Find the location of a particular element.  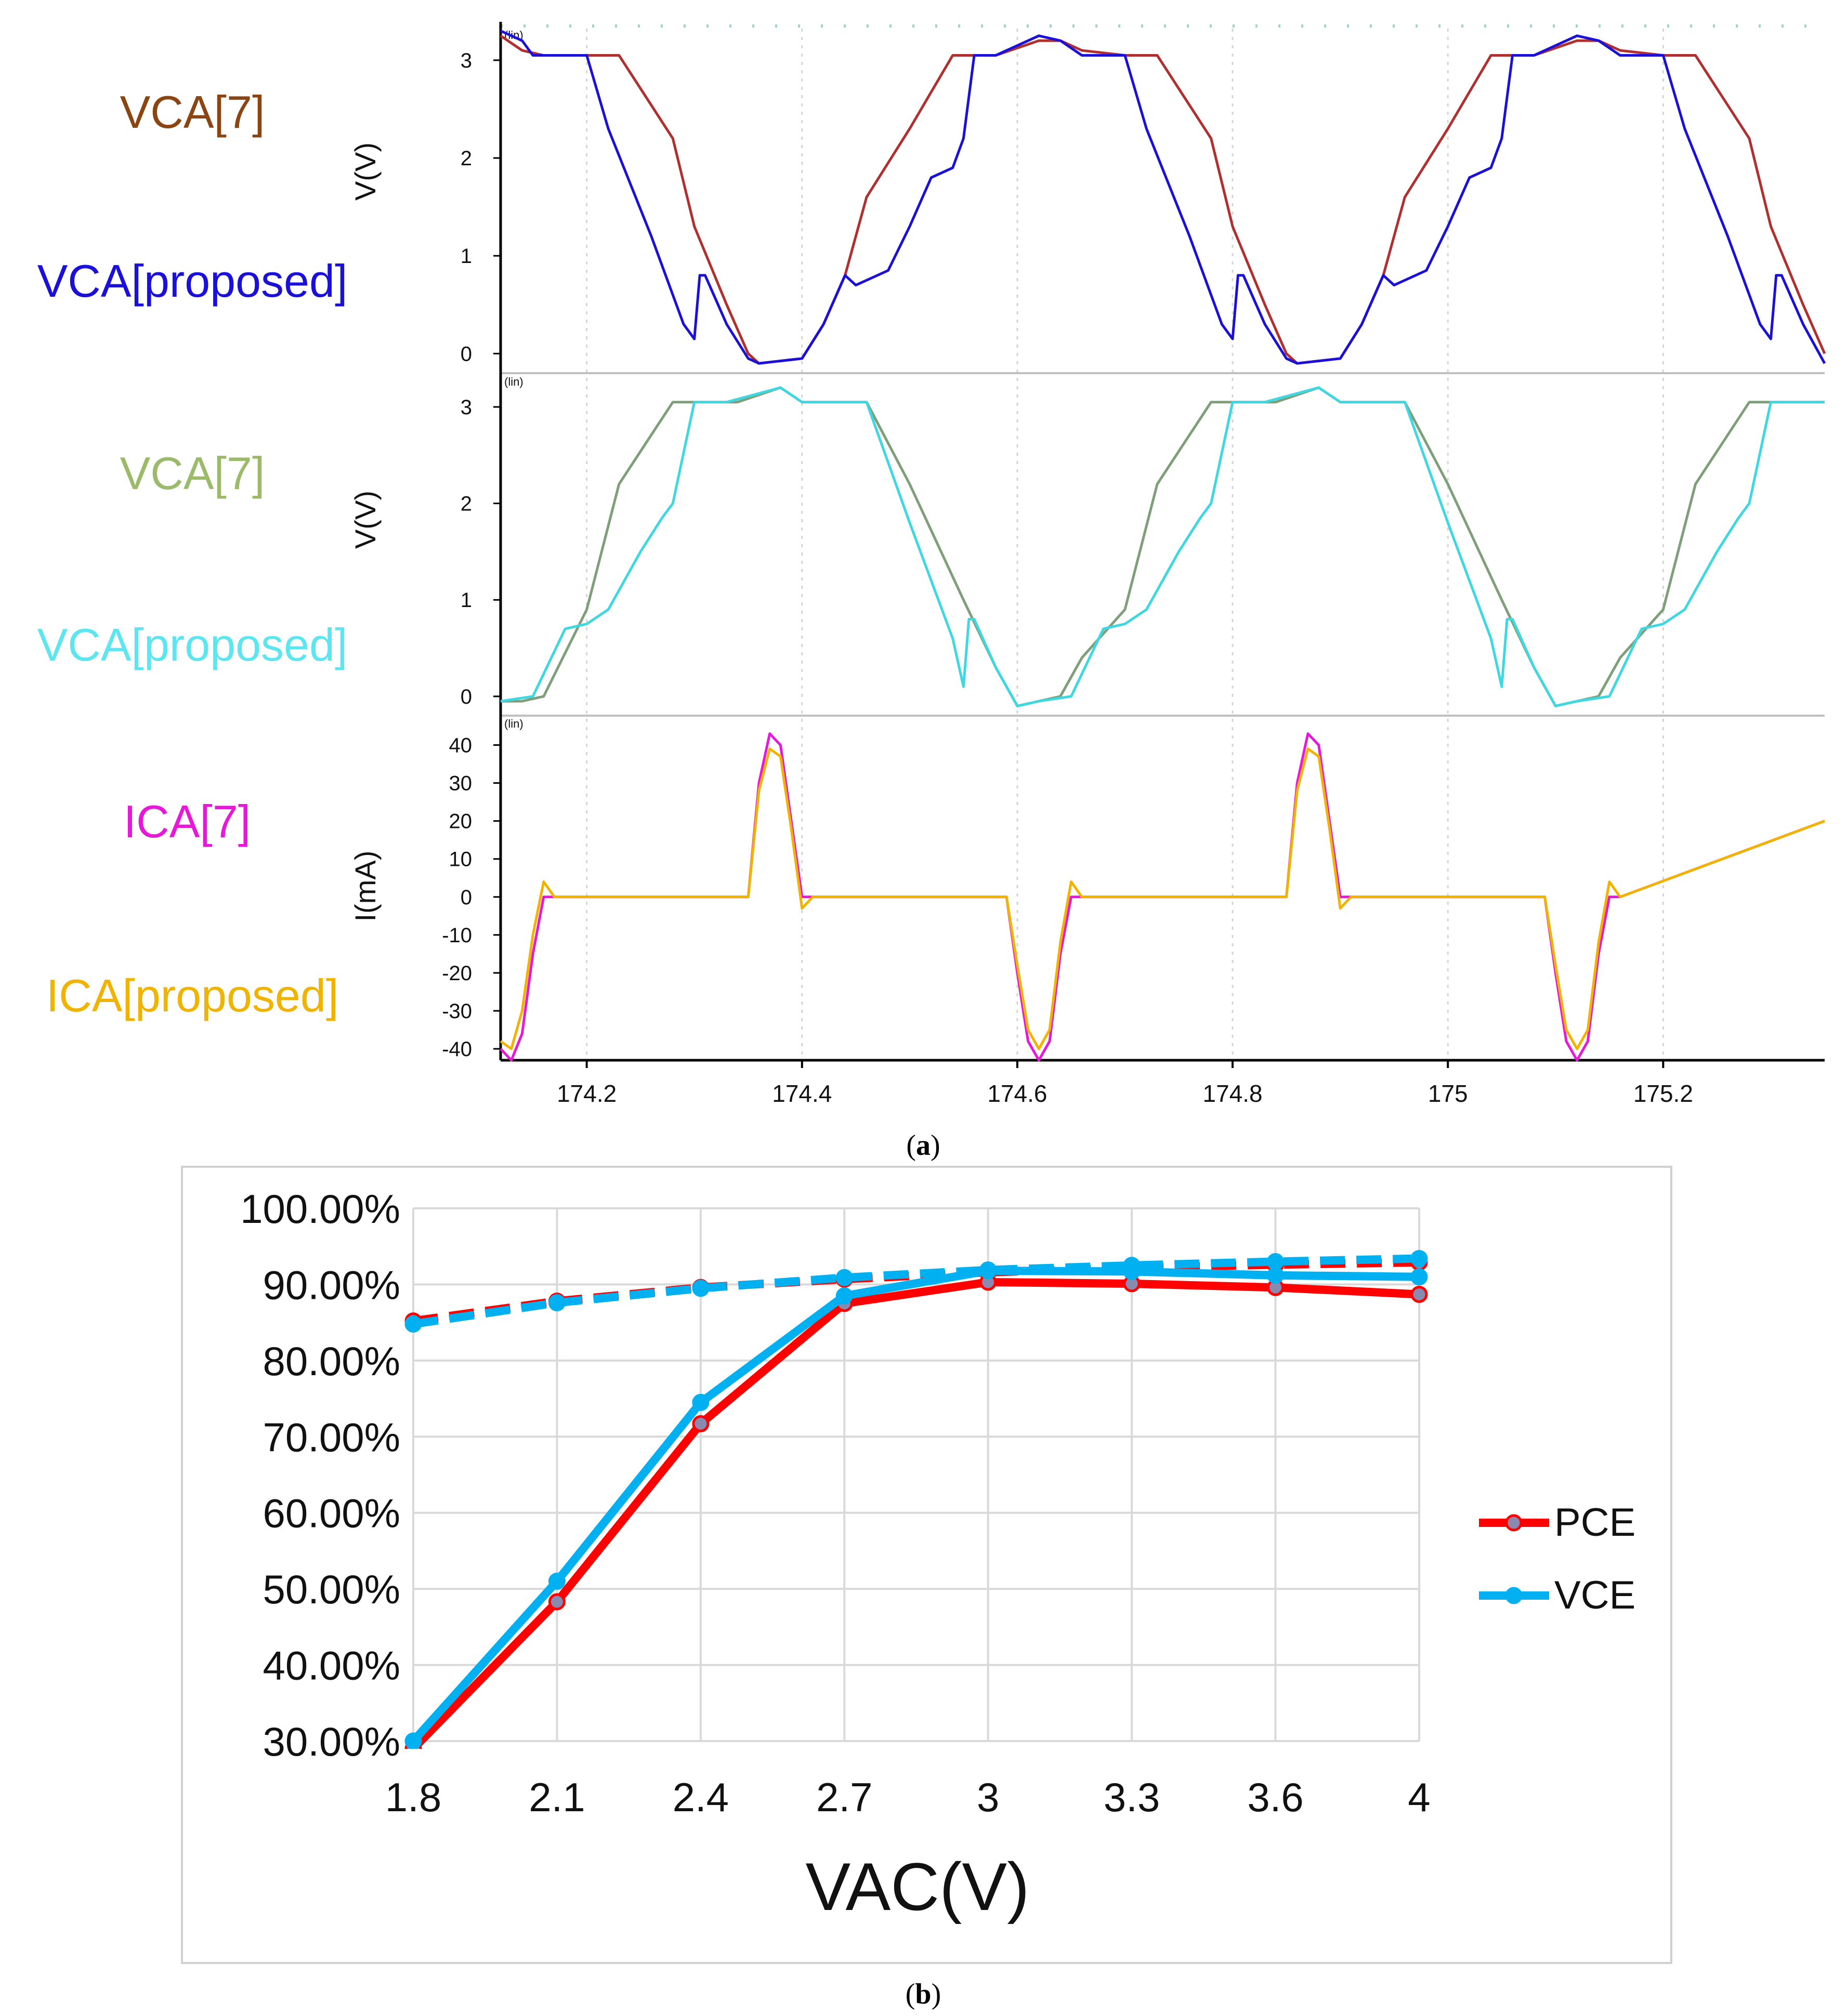

ytick-label-p1-1: 2 is located at coordinates (466, 158).